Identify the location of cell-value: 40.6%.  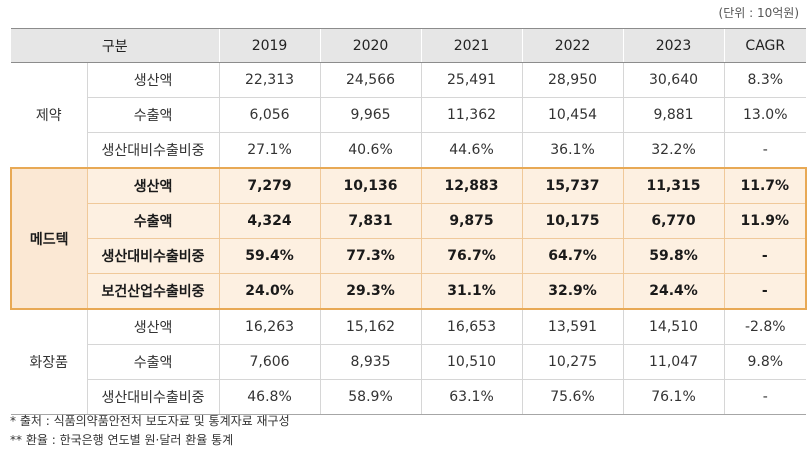
(370, 150).